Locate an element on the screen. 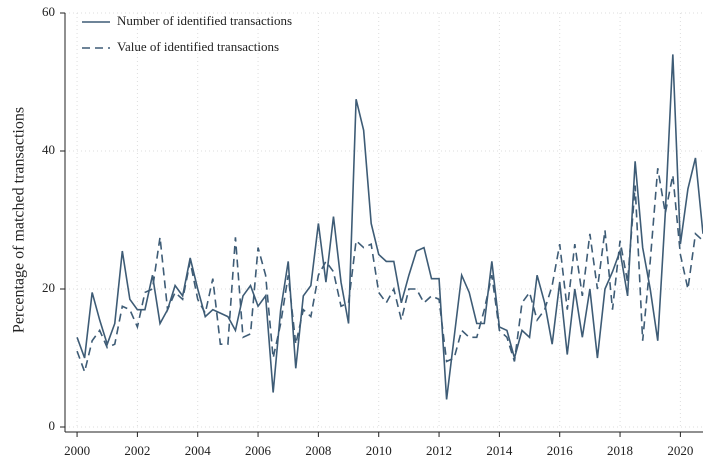 The image size is (703, 465). x-tick-label: 2010 is located at coordinates (379, 450).